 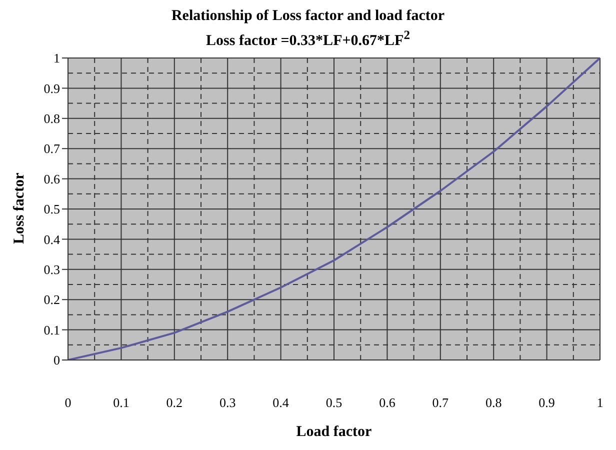 What do you see at coordinates (174, 402) in the screenshot?
I see `x-tick-label: 0.2` at bounding box center [174, 402].